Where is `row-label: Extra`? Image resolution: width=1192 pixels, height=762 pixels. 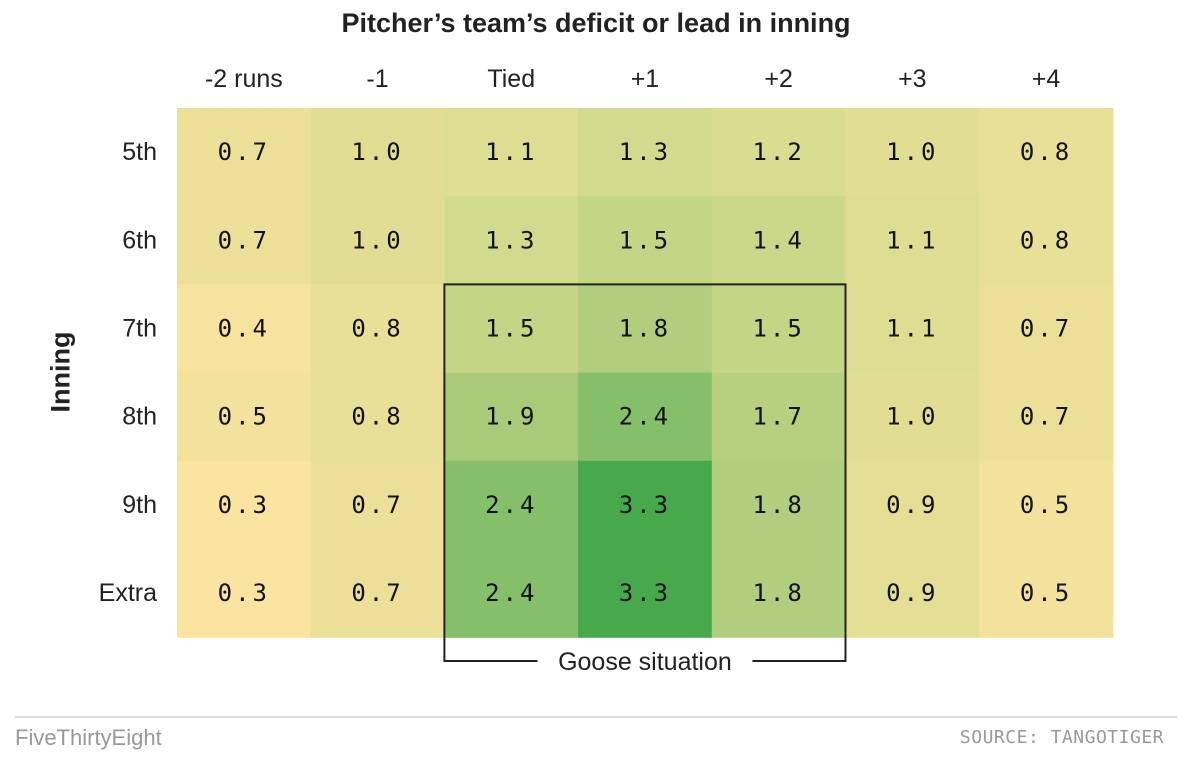
row-label: Extra is located at coordinates (128, 593).